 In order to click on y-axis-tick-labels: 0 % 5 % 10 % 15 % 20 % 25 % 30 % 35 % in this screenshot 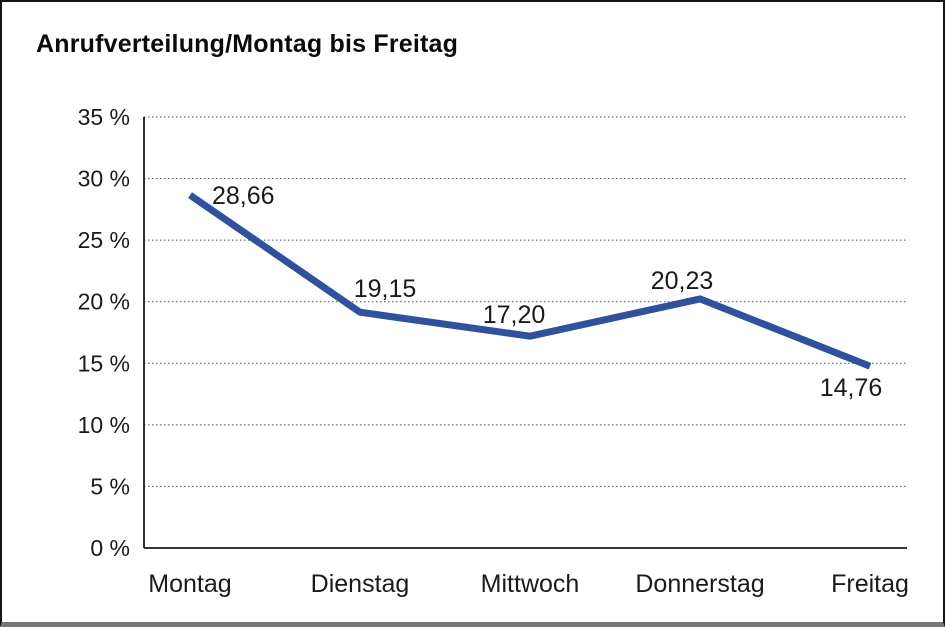, I will do `click(104, 332)`.